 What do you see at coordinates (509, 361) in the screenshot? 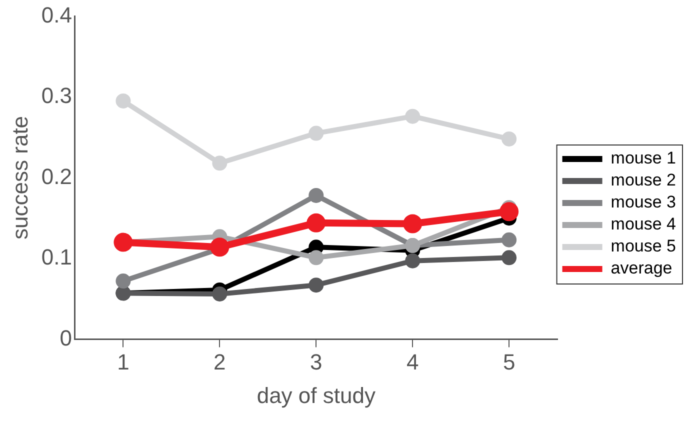
I see `x-tick-label: 5` at bounding box center [509, 361].